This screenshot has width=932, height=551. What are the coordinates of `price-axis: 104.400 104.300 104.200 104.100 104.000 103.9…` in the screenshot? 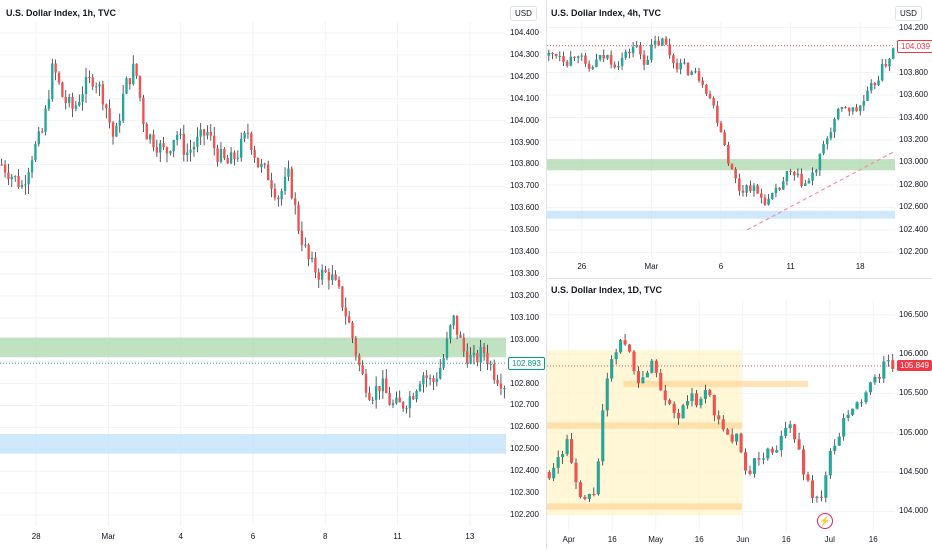 It's located at (526, 274).